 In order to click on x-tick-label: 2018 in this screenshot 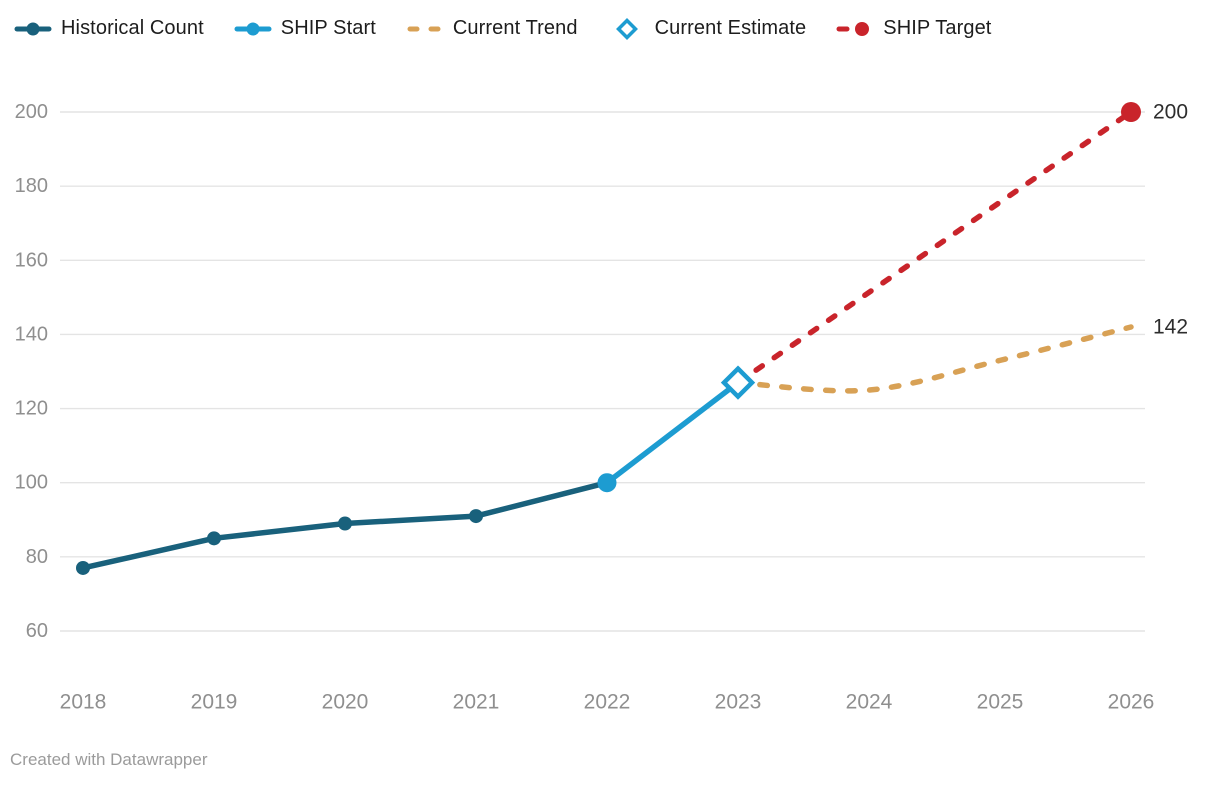, I will do `click(83, 702)`.